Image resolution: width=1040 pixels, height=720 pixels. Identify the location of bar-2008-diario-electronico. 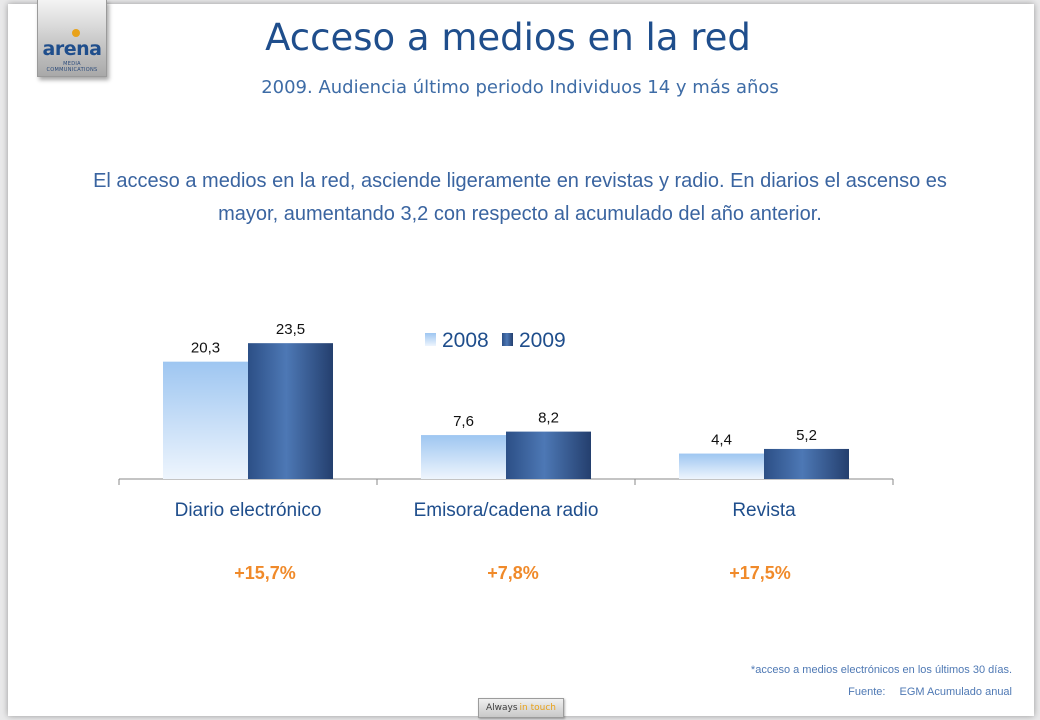
(205, 420).